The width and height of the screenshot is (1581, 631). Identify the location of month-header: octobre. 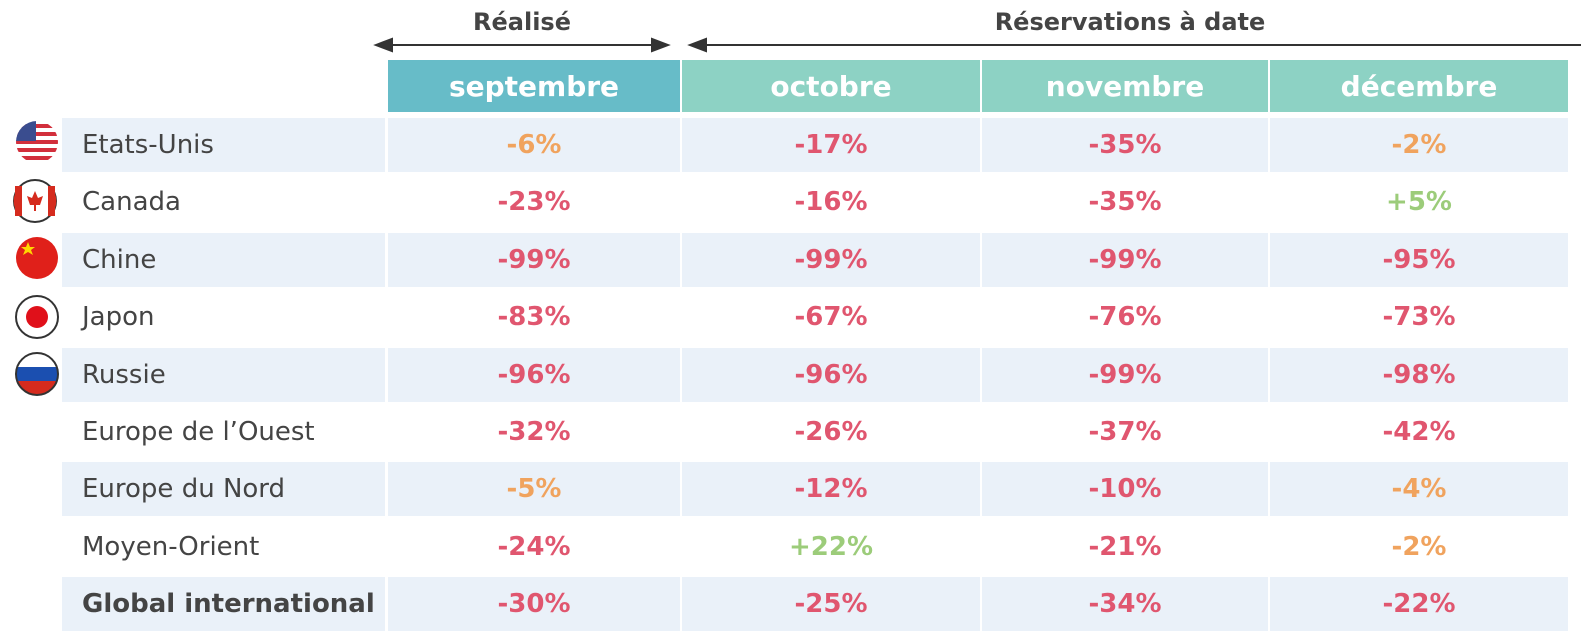
(831, 86).